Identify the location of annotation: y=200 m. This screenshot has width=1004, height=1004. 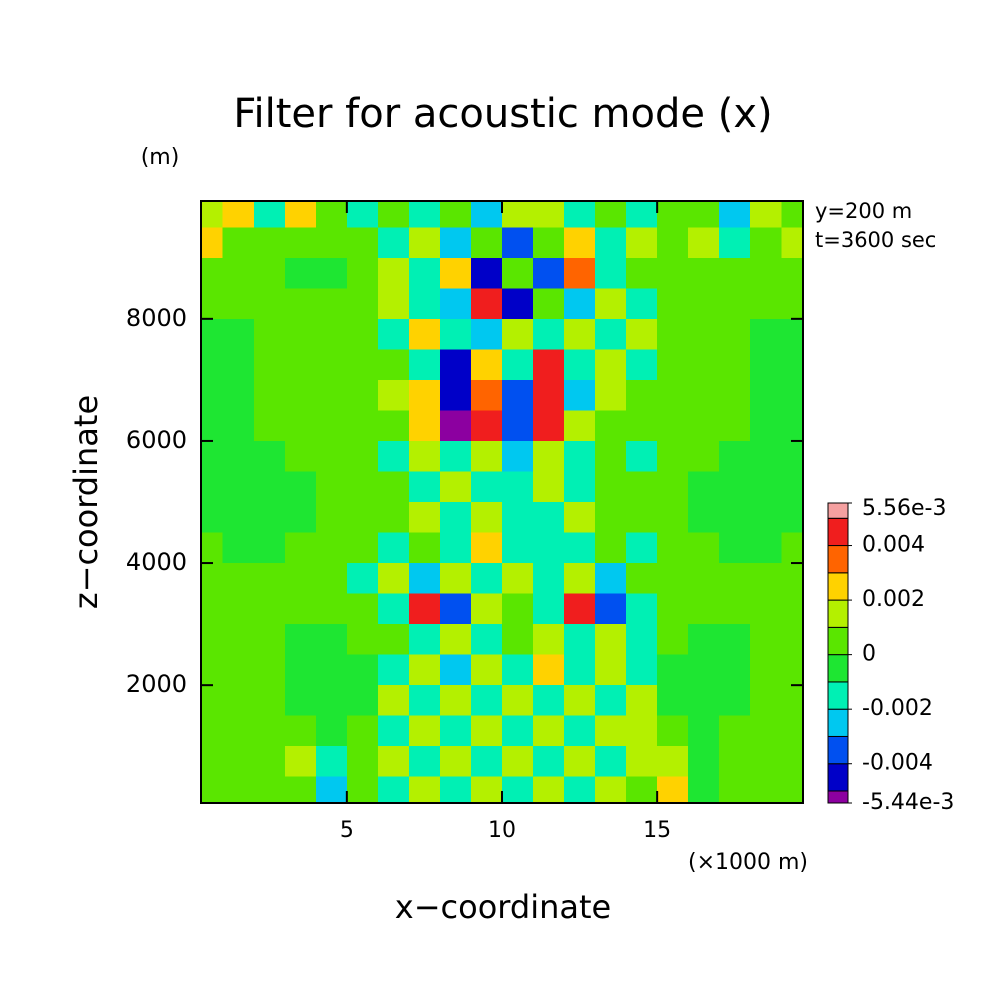
(863, 211).